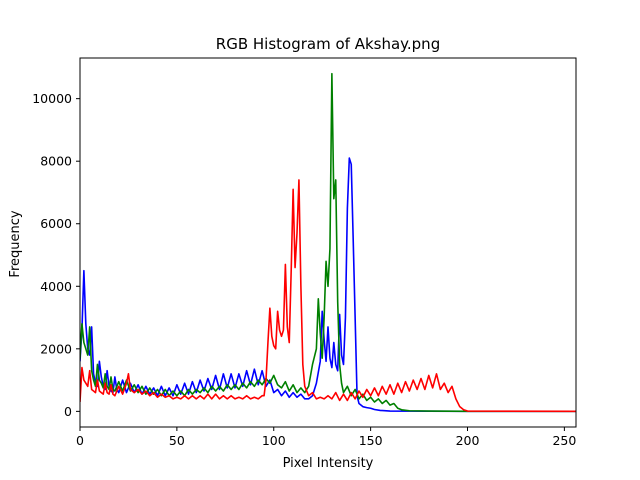 Image resolution: width=640 pixels, height=480 pixels. Describe the element at coordinates (52, 98) in the screenshot. I see `y-tick-label: 10000` at that location.